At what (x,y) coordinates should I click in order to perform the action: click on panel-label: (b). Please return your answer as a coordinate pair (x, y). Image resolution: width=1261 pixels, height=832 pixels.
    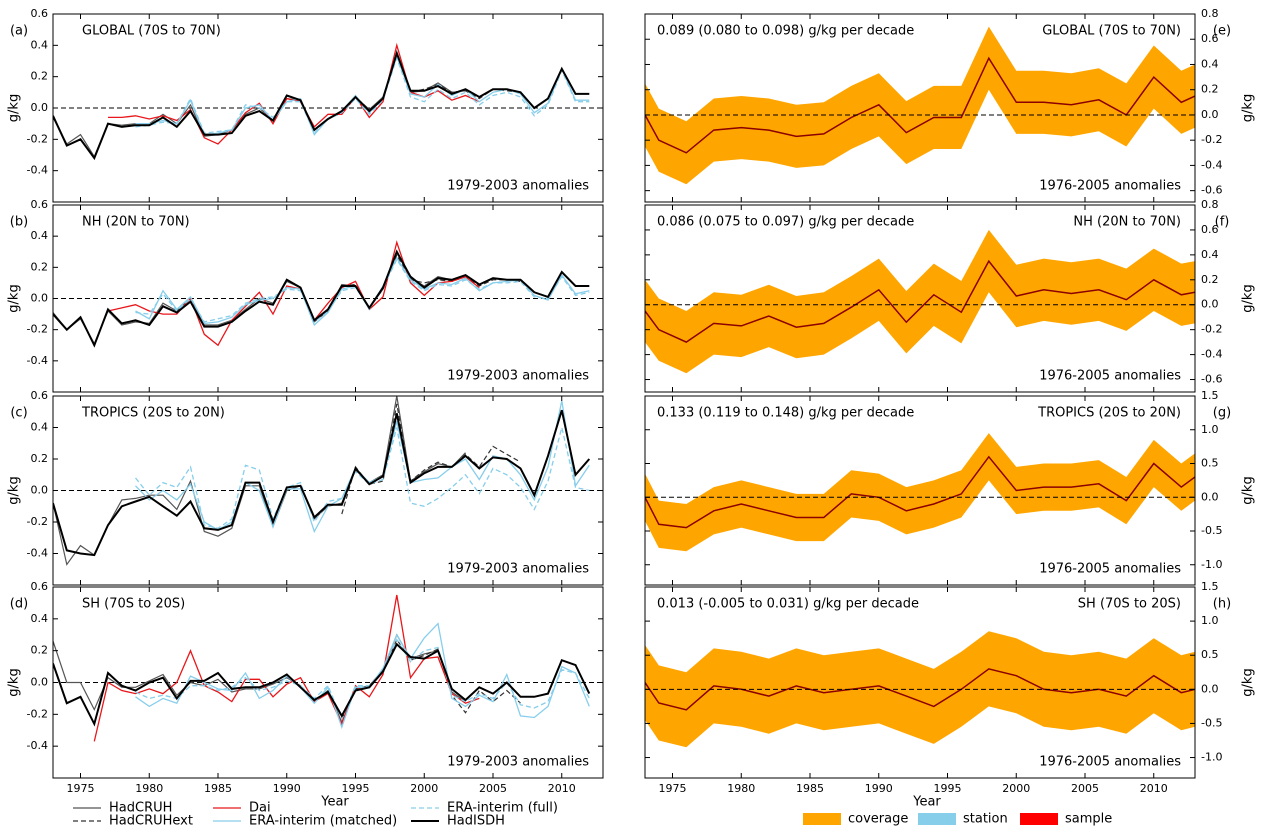
    Looking at the image, I should click on (19, 222).